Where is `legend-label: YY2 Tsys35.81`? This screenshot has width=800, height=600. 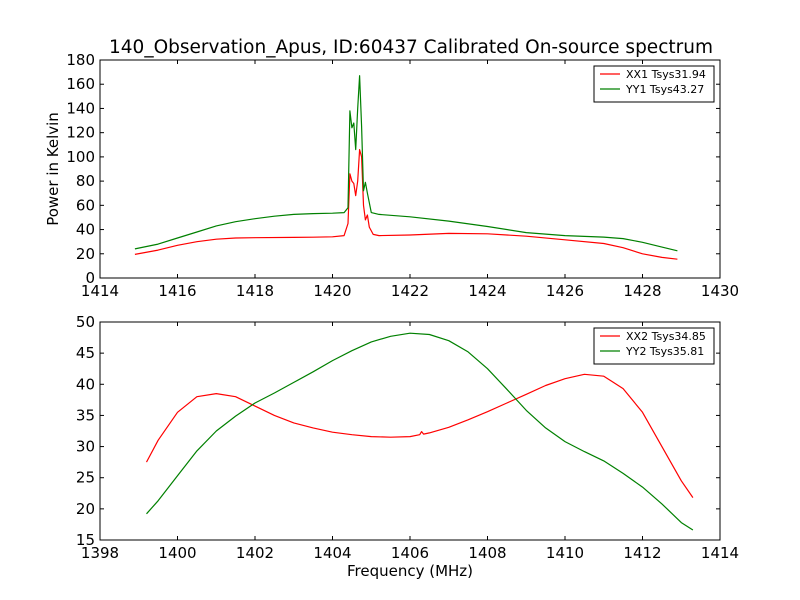 legend-label: YY2 Tsys35.81 is located at coordinates (664, 351).